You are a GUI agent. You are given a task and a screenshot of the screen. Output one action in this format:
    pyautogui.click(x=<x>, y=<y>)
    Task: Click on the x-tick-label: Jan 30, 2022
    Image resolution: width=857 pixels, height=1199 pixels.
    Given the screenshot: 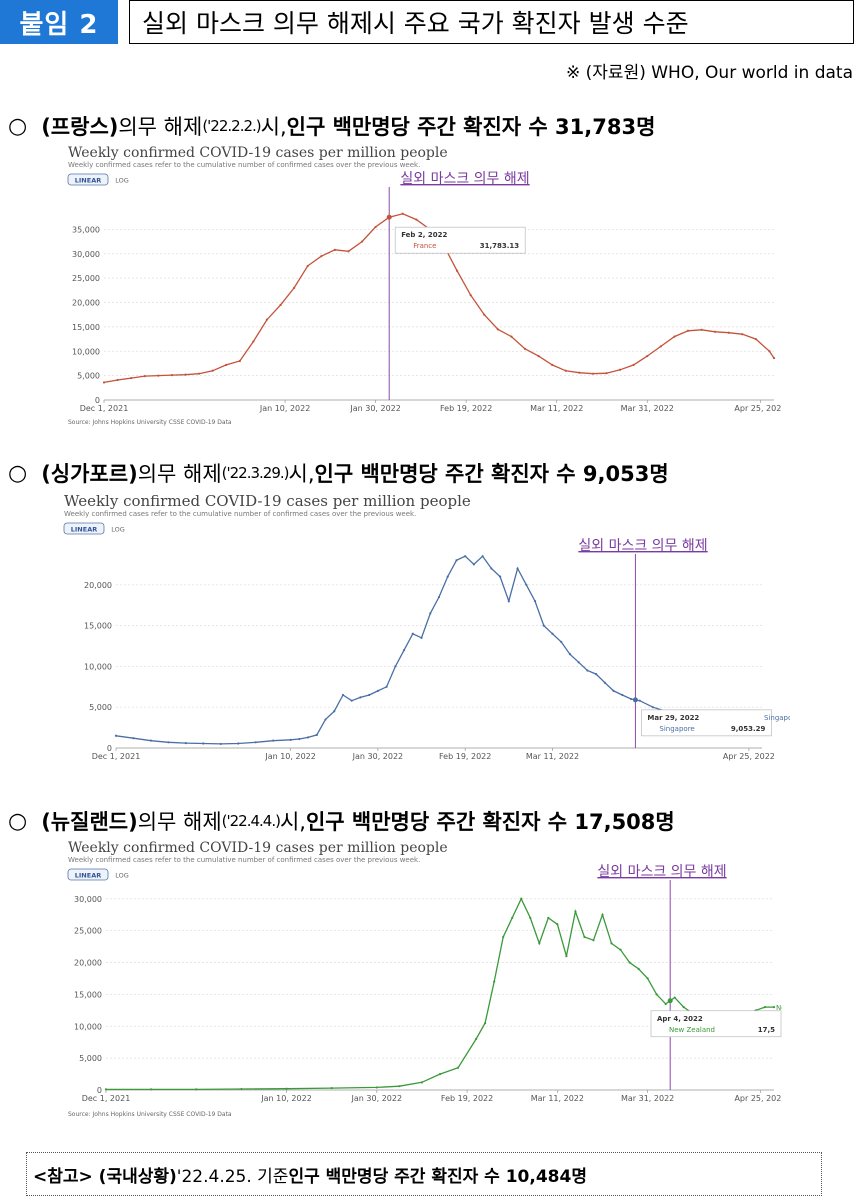 What is the action you would take?
    pyautogui.click(x=378, y=756)
    